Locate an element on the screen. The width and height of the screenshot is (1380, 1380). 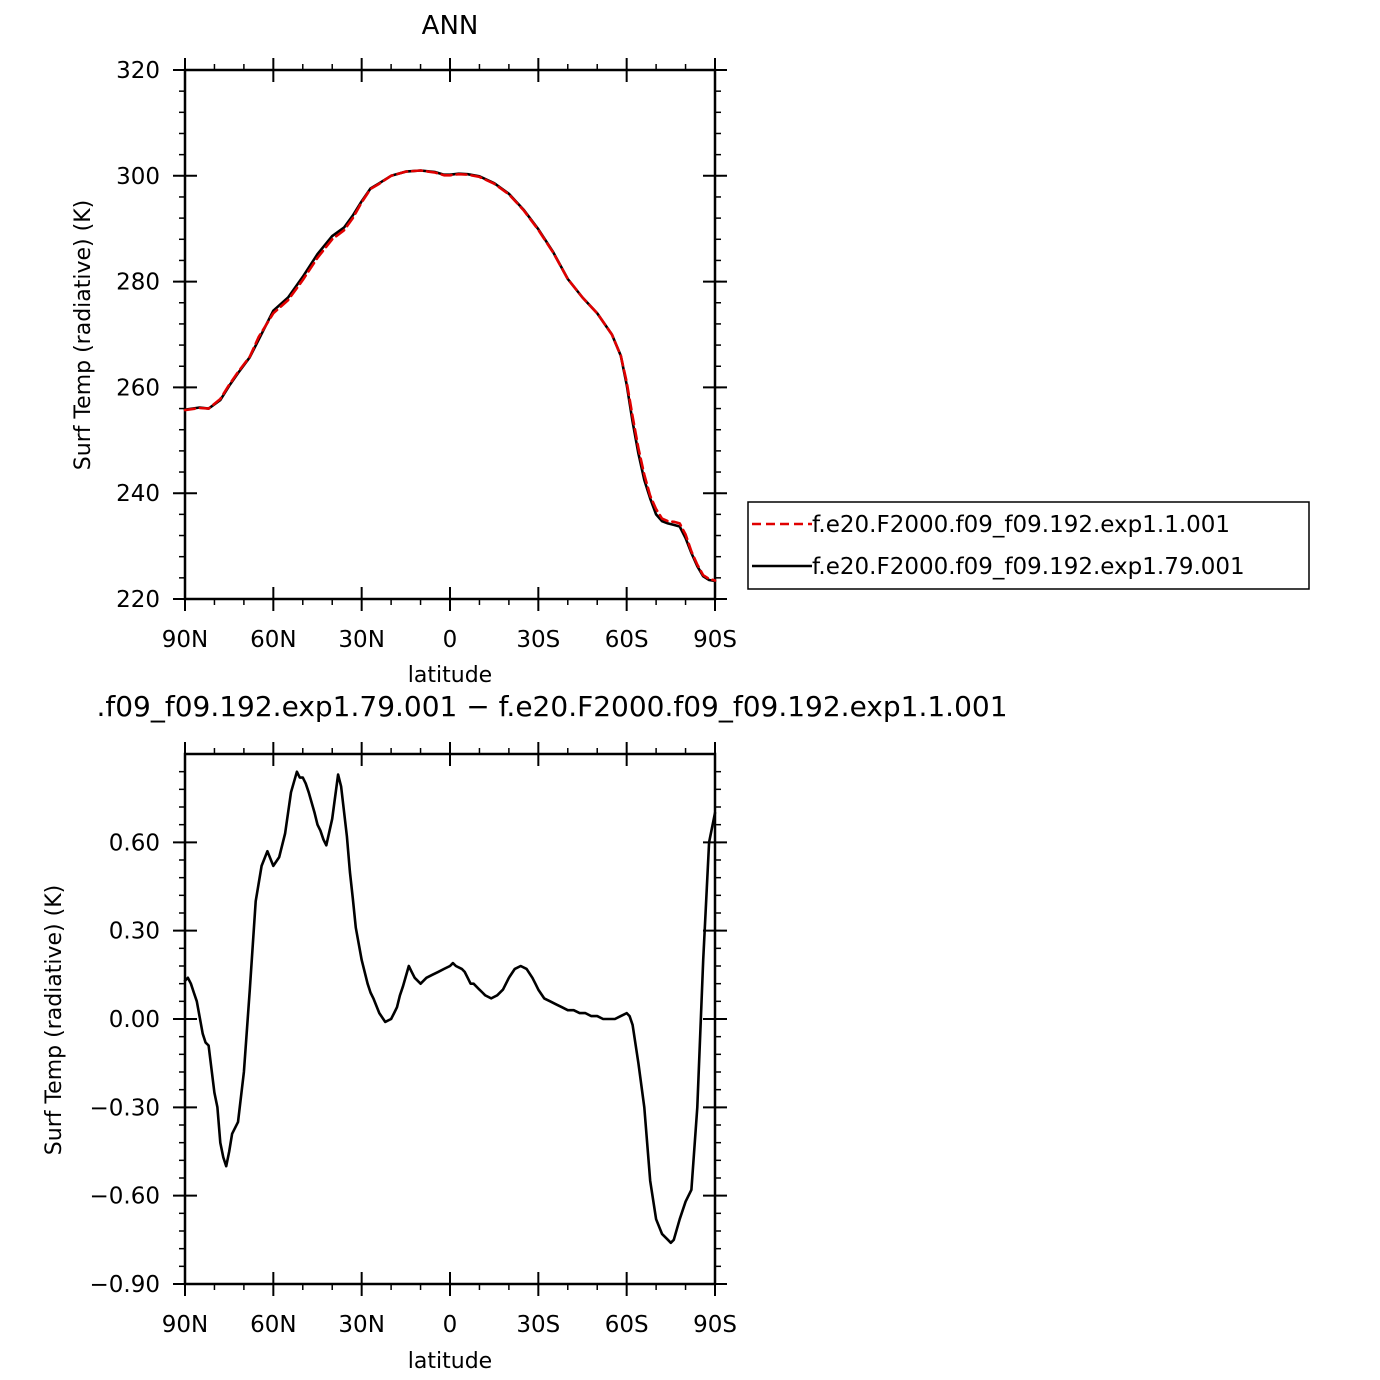
top-y-tick-label: 240 is located at coordinates (138, 494).